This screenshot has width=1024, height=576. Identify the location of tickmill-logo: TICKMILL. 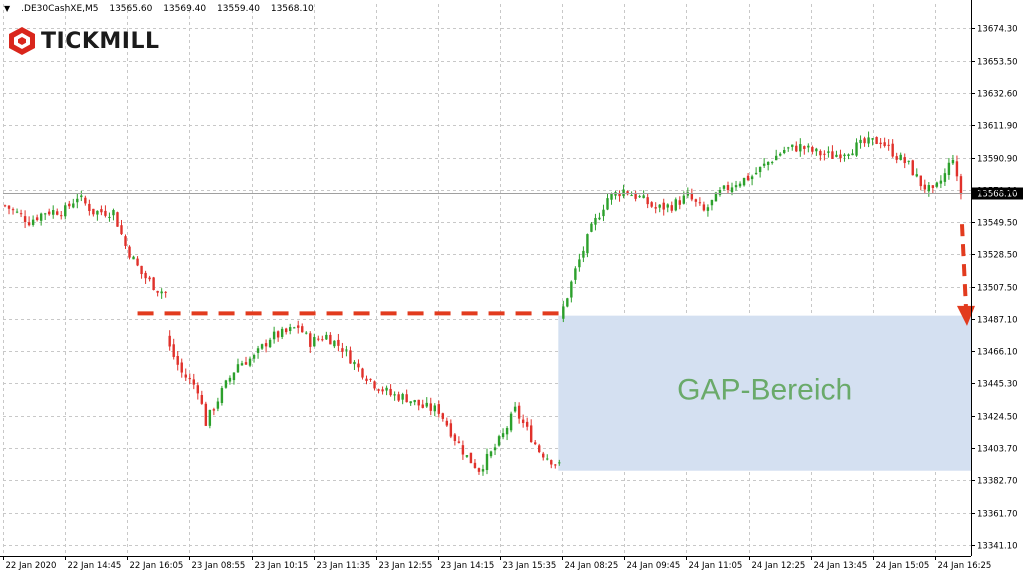
(83, 41).